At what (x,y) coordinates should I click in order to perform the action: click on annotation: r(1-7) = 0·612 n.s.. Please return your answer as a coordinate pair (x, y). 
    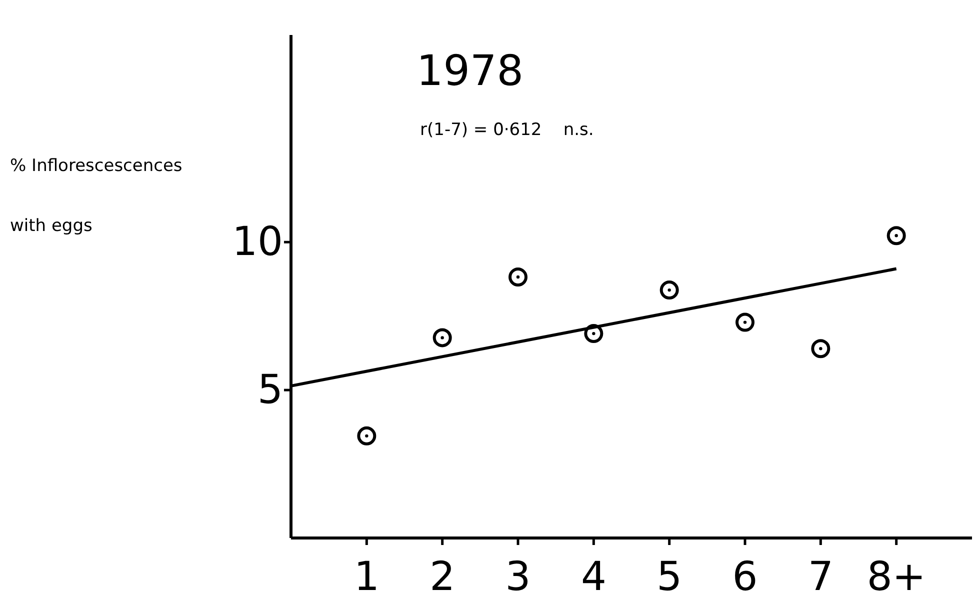
    Looking at the image, I should click on (507, 130).